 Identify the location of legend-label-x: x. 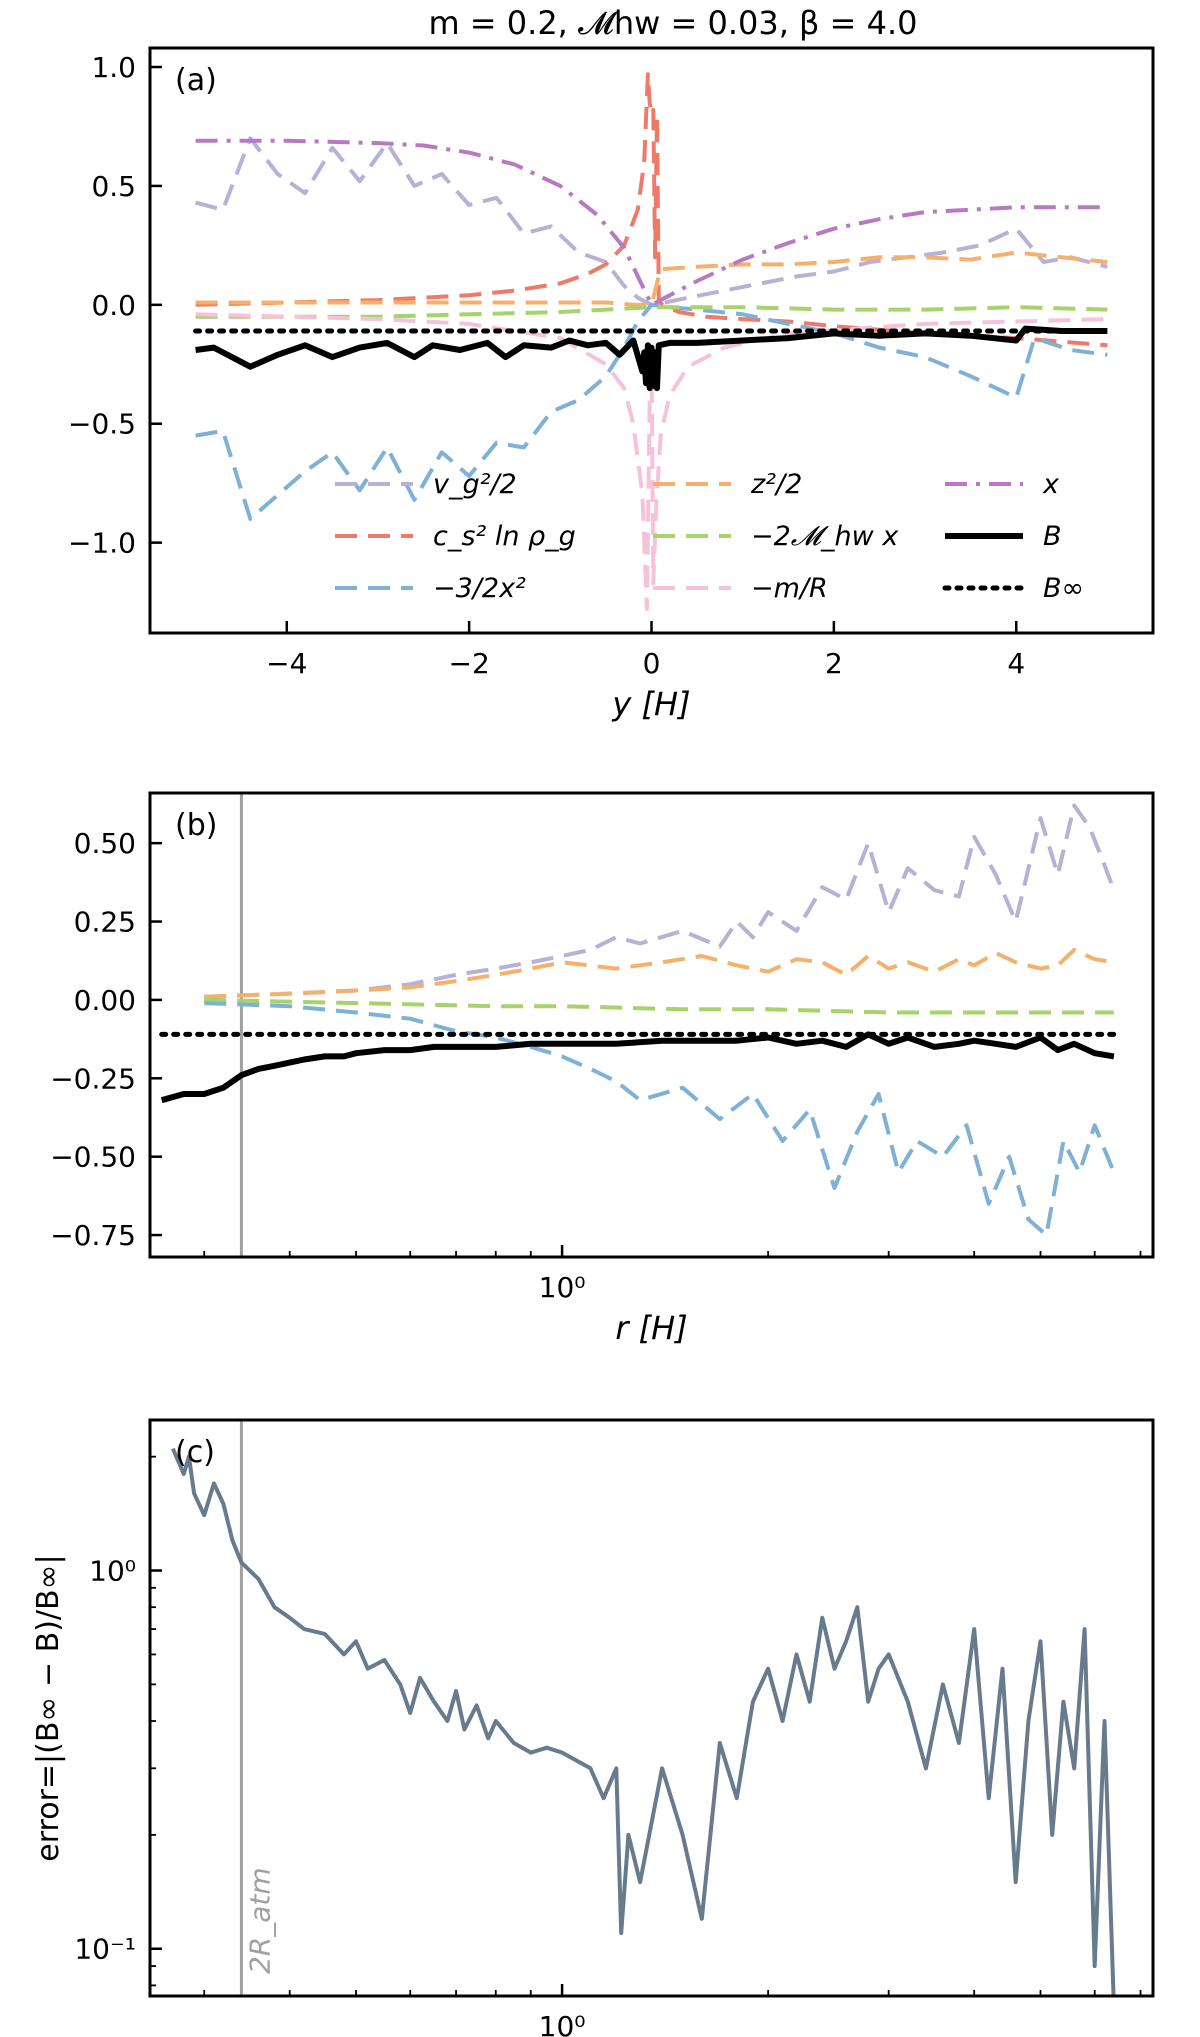
(1051, 484).